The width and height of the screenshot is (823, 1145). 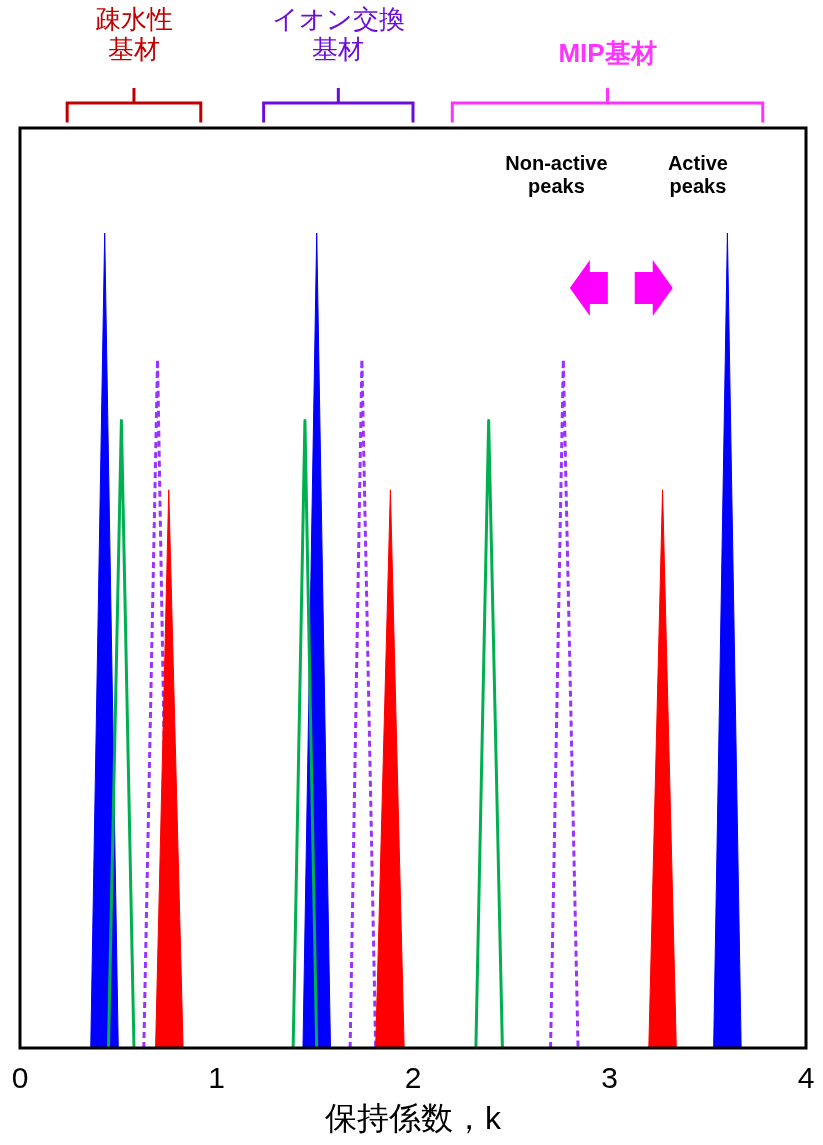 I want to click on x-tick-label: 0, so click(x=20, y=1077).